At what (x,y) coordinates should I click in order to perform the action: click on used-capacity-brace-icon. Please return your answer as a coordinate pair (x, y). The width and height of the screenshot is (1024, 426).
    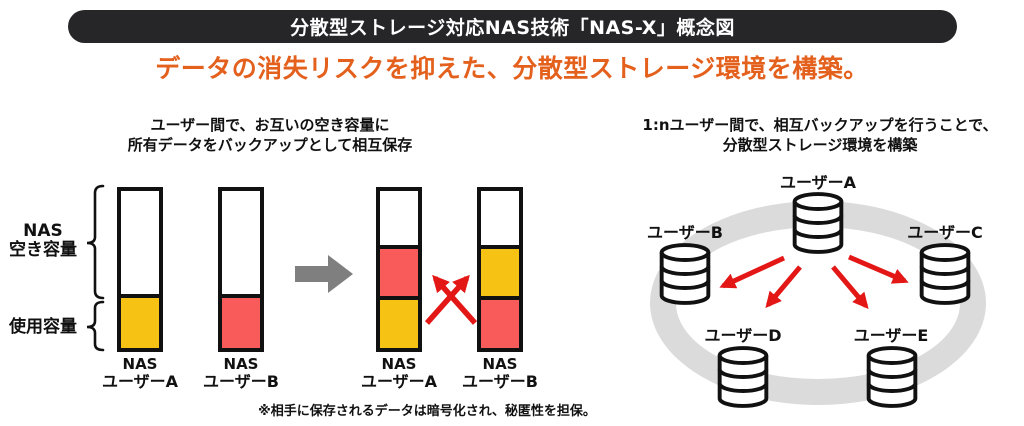
    Looking at the image, I should click on (95, 326).